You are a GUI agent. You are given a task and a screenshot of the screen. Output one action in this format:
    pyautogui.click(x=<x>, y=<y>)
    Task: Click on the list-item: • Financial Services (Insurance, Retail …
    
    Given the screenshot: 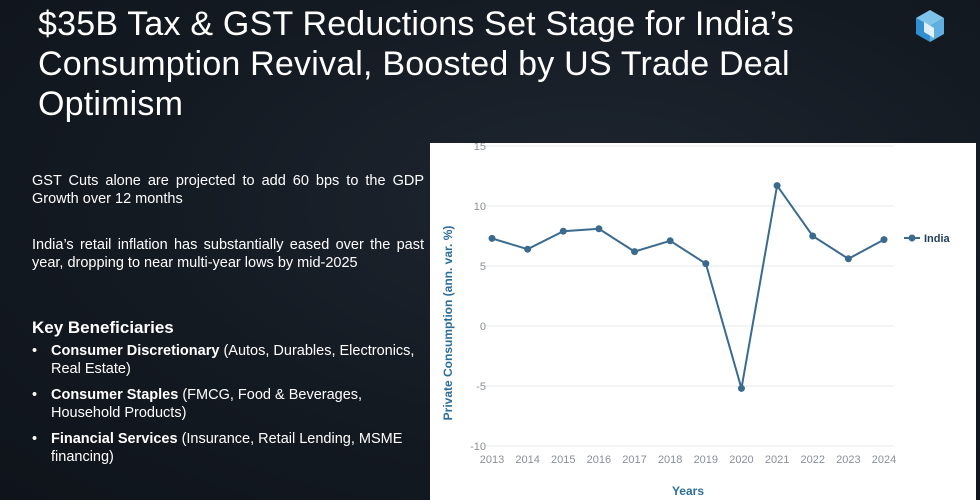 What is the action you would take?
    pyautogui.click(x=227, y=448)
    